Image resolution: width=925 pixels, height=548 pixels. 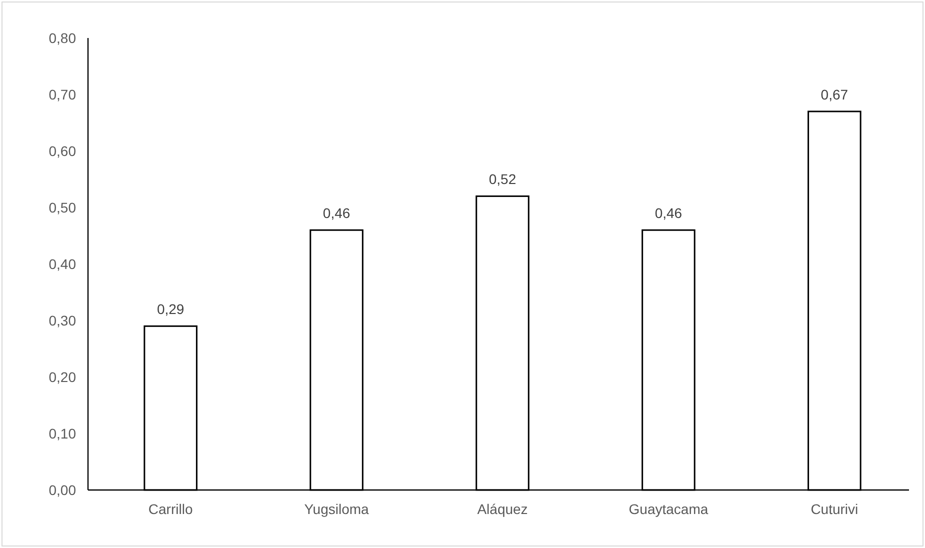 What do you see at coordinates (668, 509) in the screenshot?
I see `x-tick-label: Guaytacama` at bounding box center [668, 509].